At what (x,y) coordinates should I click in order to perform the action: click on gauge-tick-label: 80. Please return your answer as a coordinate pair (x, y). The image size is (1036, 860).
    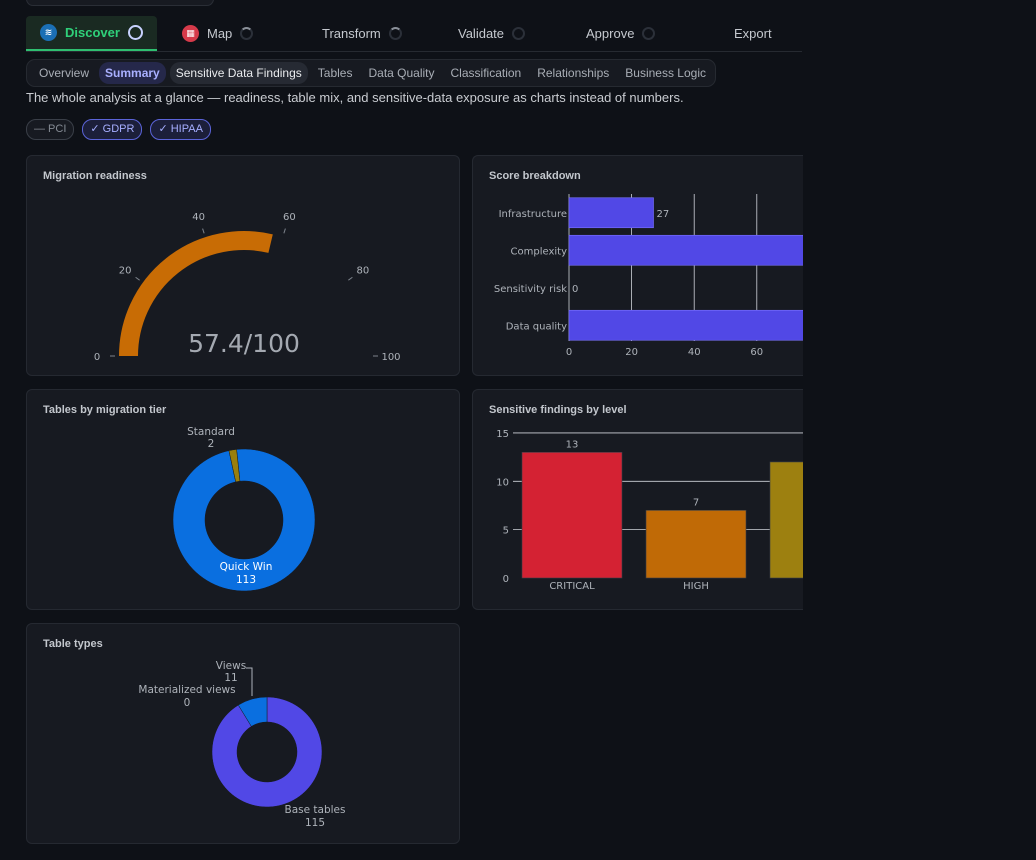
    Looking at the image, I should click on (363, 271).